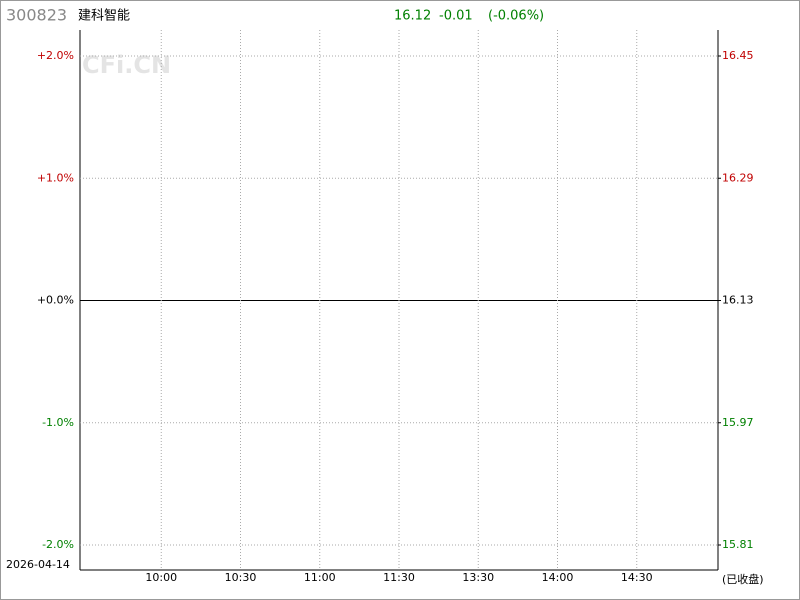 Image resolution: width=800 pixels, height=600 pixels. What do you see at coordinates (36, 15) in the screenshot?
I see `stock-code: 300823` at bounding box center [36, 15].